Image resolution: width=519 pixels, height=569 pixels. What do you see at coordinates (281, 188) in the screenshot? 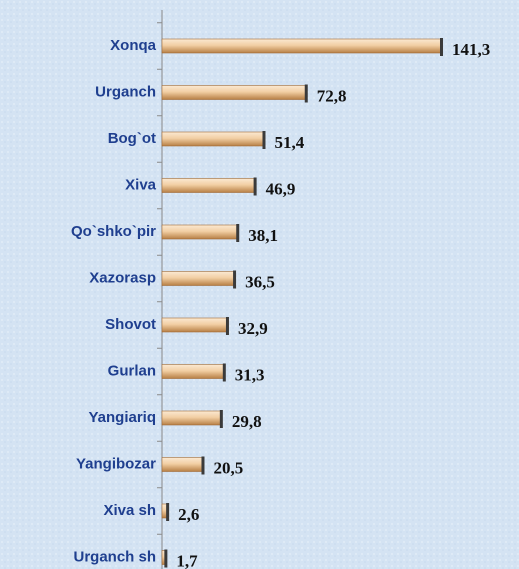
I see `value-label: 46,9` at bounding box center [281, 188].